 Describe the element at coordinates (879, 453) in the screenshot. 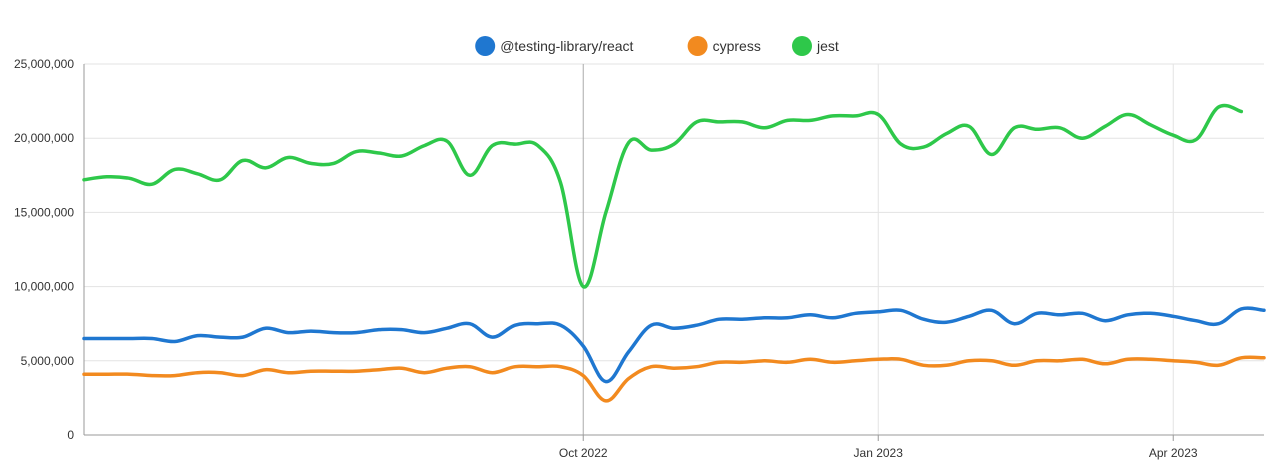

I see `x-tick-label: Jan 2023` at that location.